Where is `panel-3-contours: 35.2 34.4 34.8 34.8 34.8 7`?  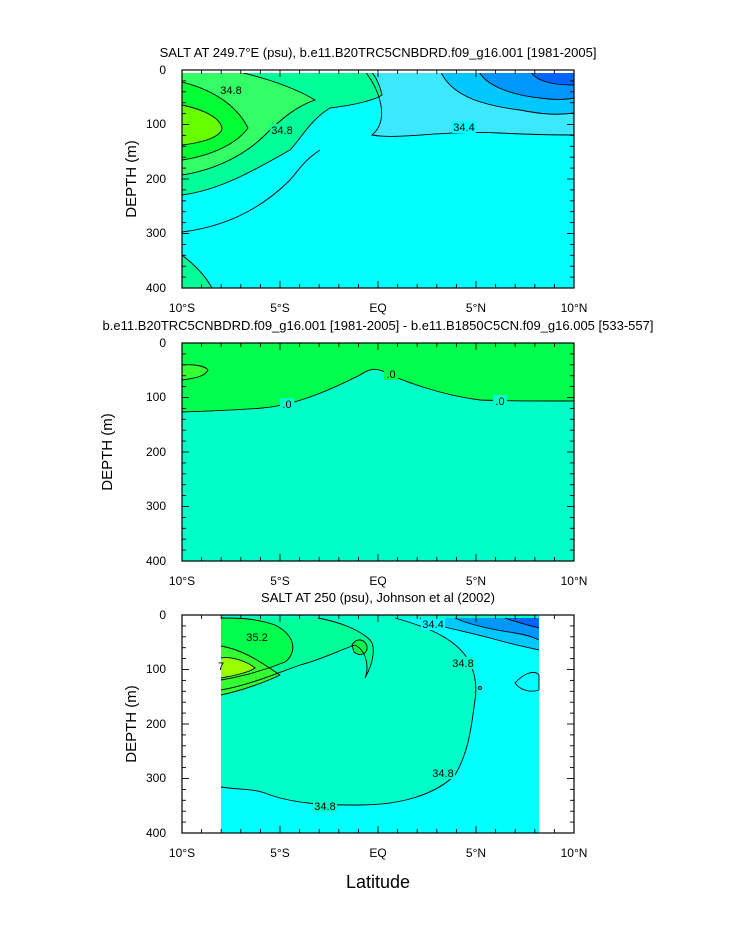
panel-3-contours: 35.2 34.4 34.8 34.8 34.8 7 is located at coordinates (379, 724).